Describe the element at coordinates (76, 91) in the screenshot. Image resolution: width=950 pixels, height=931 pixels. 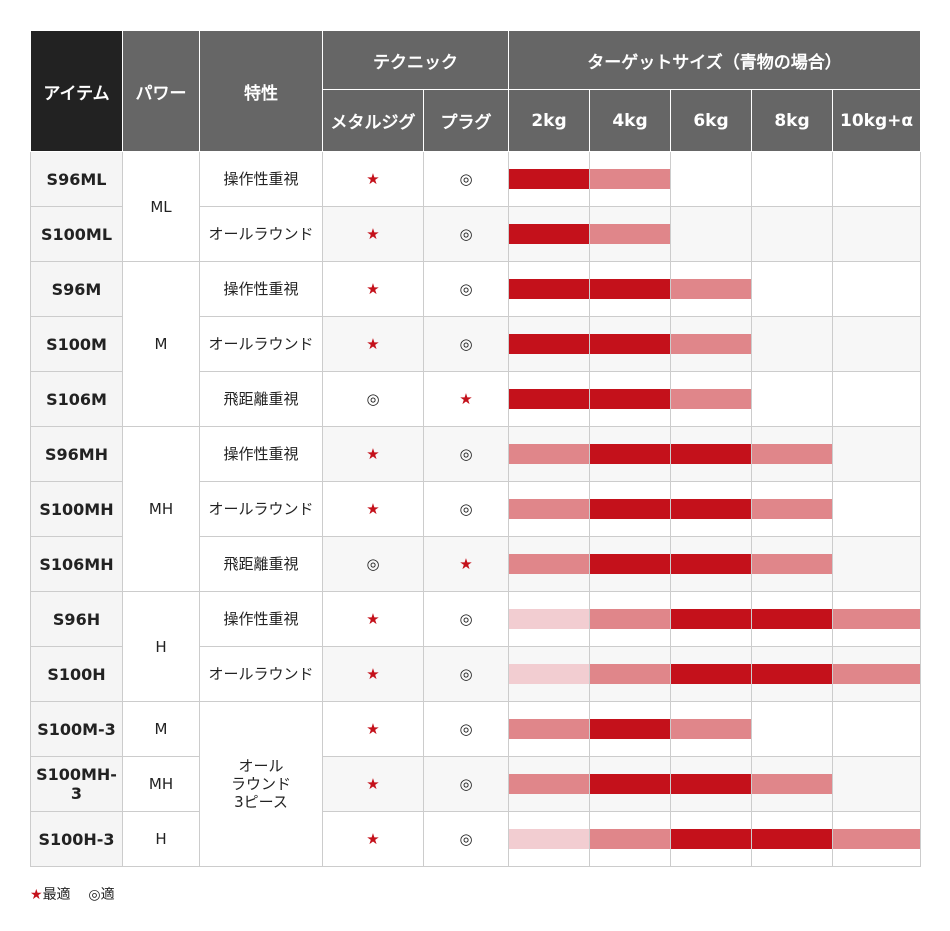
I see `header-item: アイテム` at that location.